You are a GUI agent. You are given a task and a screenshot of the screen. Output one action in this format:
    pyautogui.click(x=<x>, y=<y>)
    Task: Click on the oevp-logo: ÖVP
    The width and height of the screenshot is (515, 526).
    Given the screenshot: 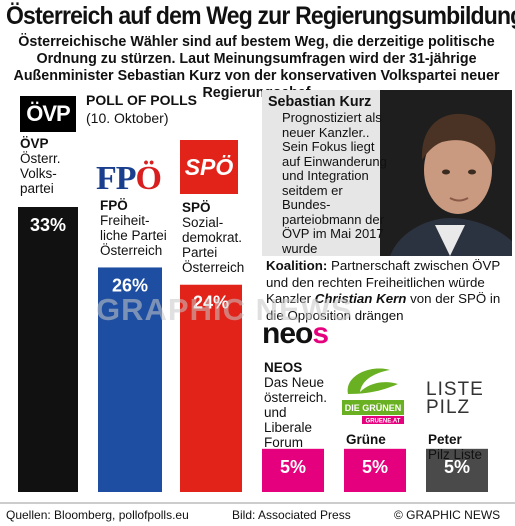 What is the action you would take?
    pyautogui.click(x=48, y=114)
    